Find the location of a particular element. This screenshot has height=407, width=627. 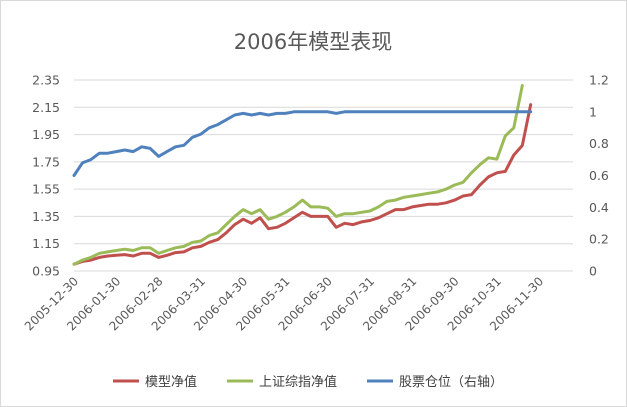

right-axis-tick-label: 1.2 is located at coordinates (599, 80).